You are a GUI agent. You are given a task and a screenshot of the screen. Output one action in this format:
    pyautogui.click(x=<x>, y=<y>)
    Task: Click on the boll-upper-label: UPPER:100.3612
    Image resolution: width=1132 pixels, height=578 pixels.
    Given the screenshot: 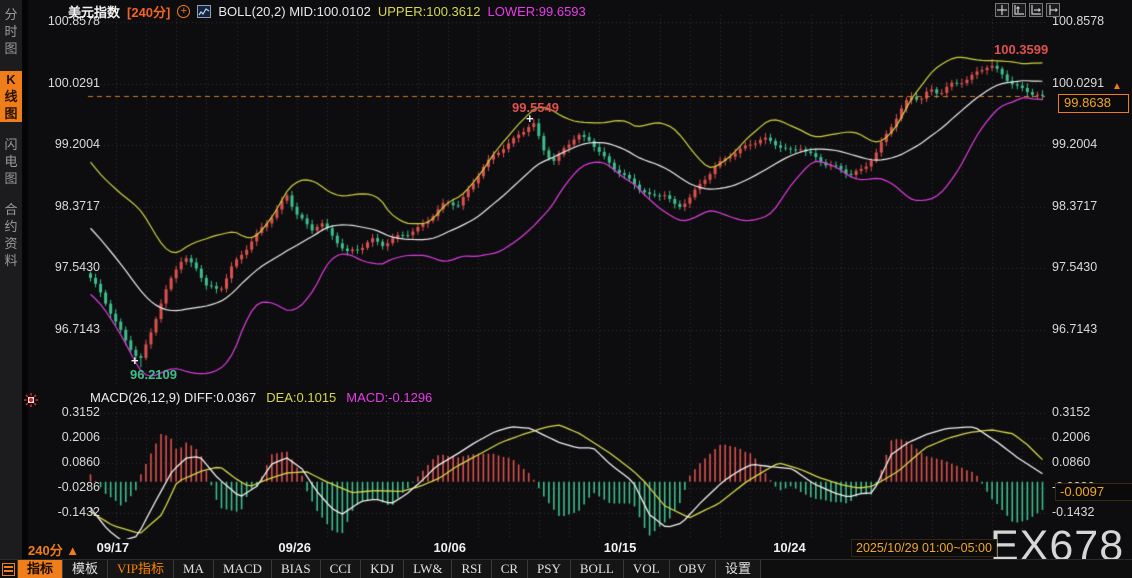 What is the action you would take?
    pyautogui.click(x=429, y=11)
    